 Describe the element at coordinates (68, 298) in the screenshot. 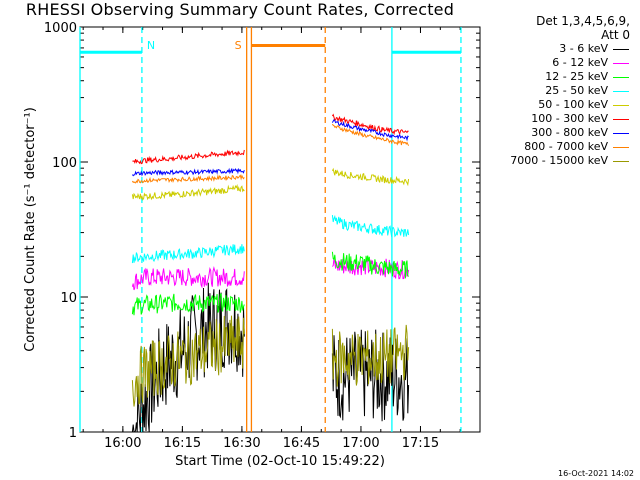

I see `y-tick-label: 10` at that location.